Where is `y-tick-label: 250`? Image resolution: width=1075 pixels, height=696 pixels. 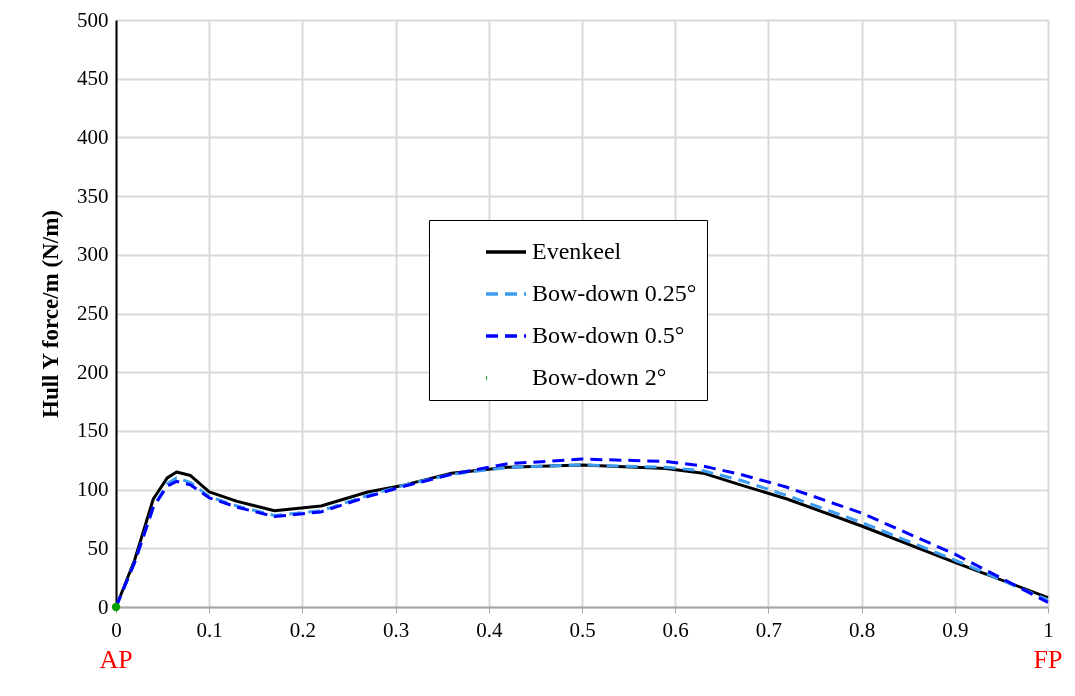
y-tick-label: 250 is located at coordinates (93, 313).